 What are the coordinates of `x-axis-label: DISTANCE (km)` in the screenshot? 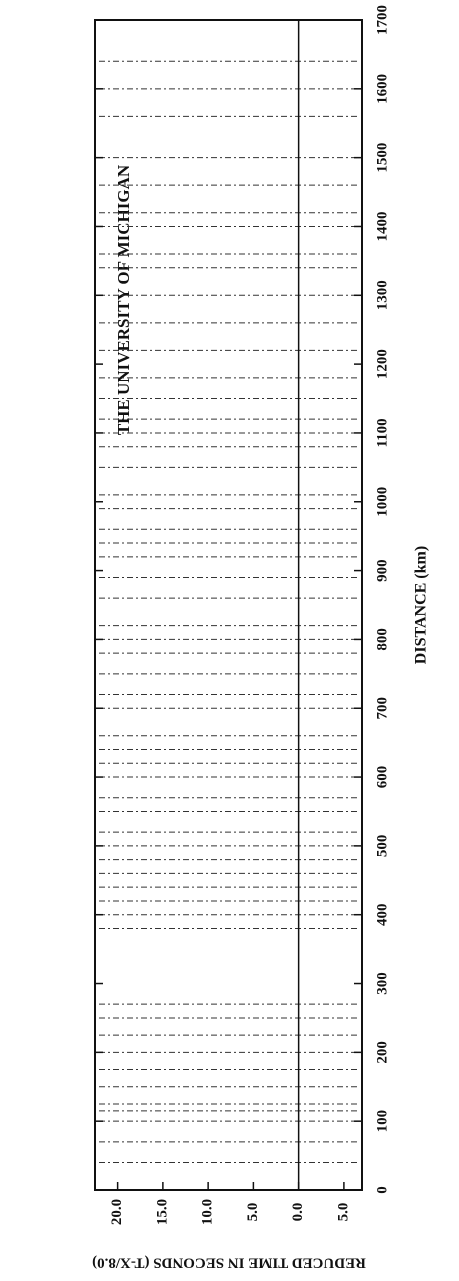 It's located at (421, 605).